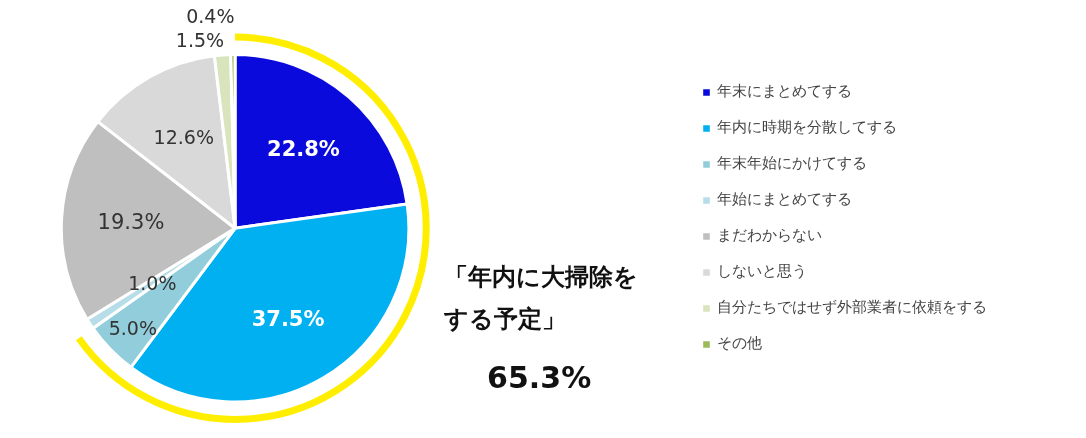 This screenshot has width=1086, height=438. I want to click on data-label: 12.6%, so click(183, 136).